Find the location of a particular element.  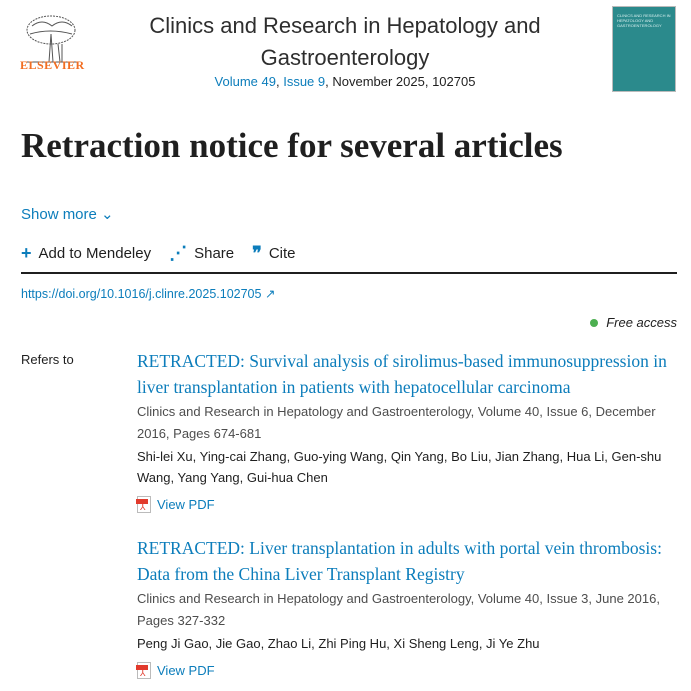

elsevier-tree-logo is located at coordinates (51, 39).